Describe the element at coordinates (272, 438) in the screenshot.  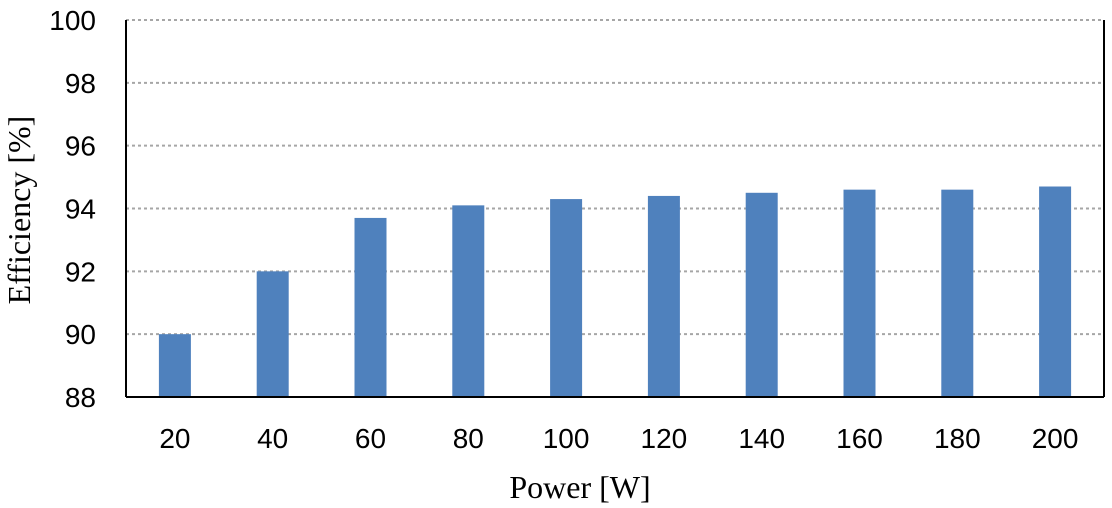
I see `x-tick-label: 40` at that location.